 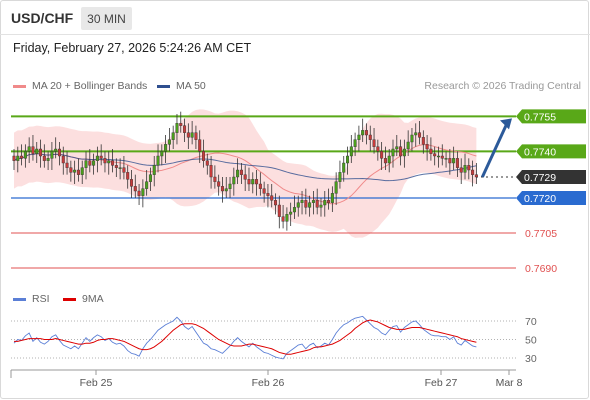 I want to click on price-tag-0.7755, so click(x=551, y=116).